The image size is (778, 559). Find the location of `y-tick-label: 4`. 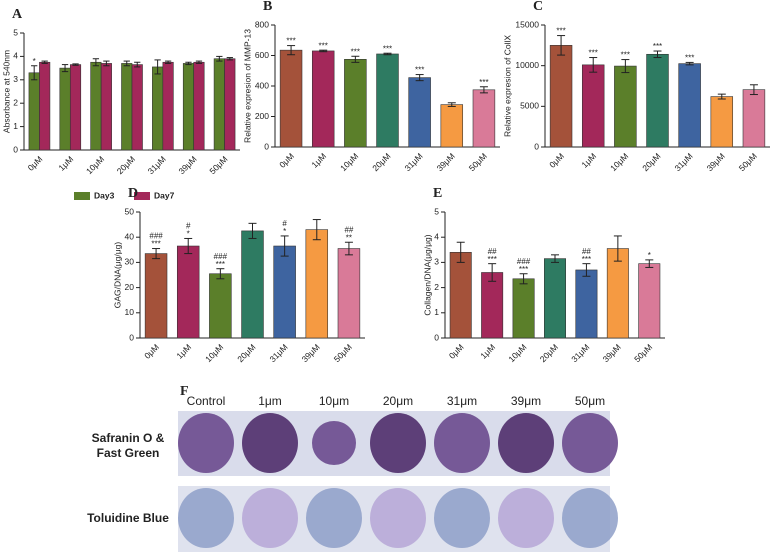

y-tick-label: 4 is located at coordinates (436, 236).